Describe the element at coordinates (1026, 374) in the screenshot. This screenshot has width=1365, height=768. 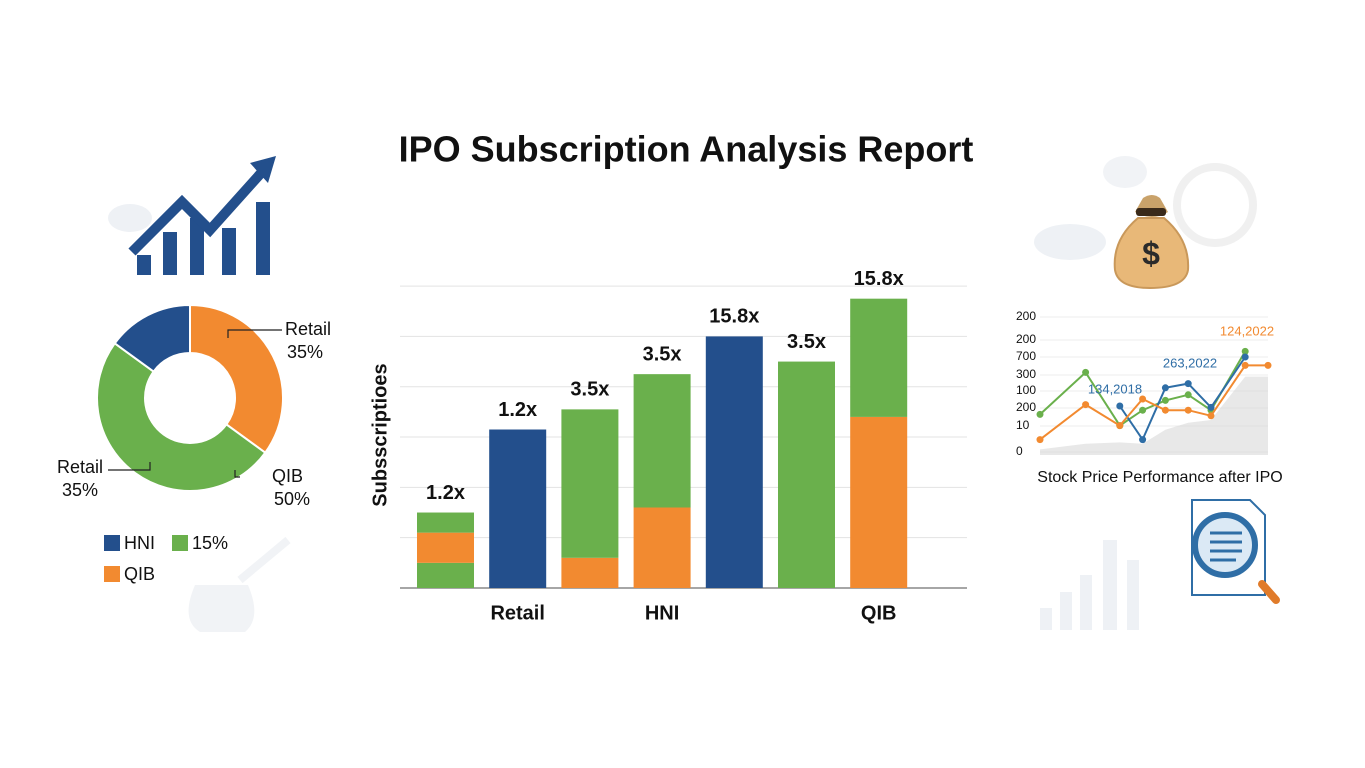
I see `y-tick-label: 300` at that location.